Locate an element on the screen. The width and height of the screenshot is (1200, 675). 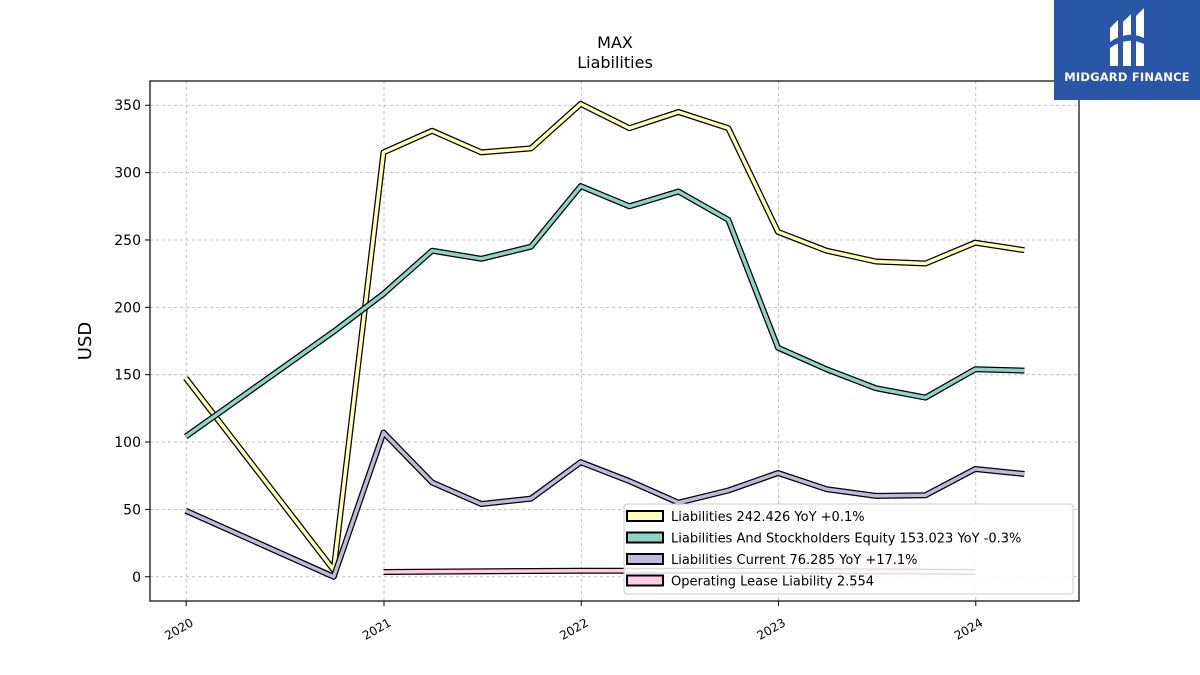
y-tick-label: 0 is located at coordinates (136, 578).